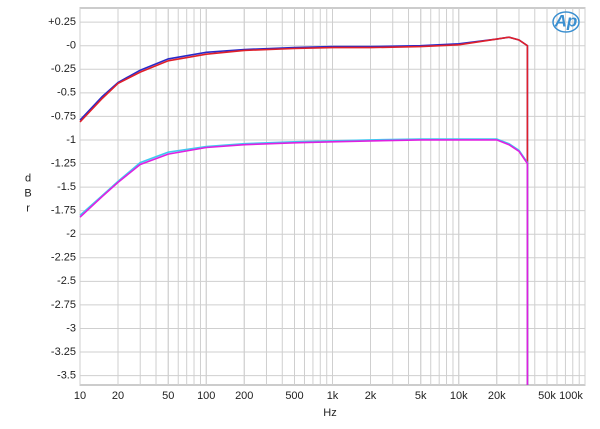  Describe the element at coordinates (333, 396) in the screenshot. I see `x-tick-label: 1k` at that location.